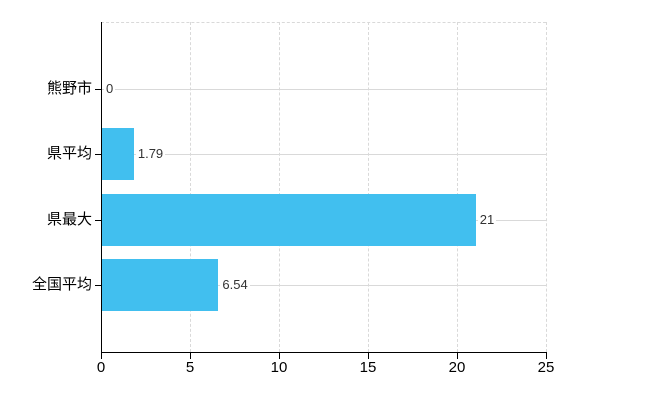 The image size is (650, 400). I want to click on category-label: 県最大, so click(69, 219).